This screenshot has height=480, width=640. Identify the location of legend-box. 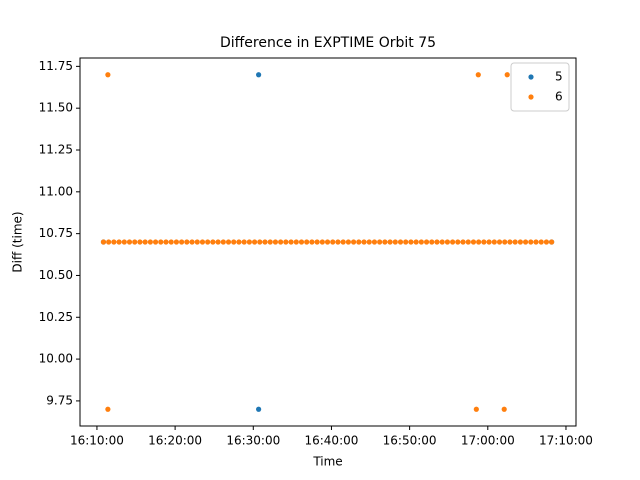
(540, 87).